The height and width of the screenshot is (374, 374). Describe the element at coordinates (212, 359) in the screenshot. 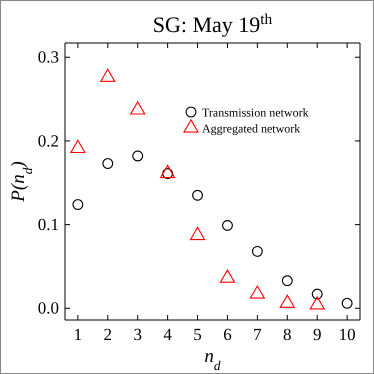

I see `x-axis-title: n$_{d}$` at that location.